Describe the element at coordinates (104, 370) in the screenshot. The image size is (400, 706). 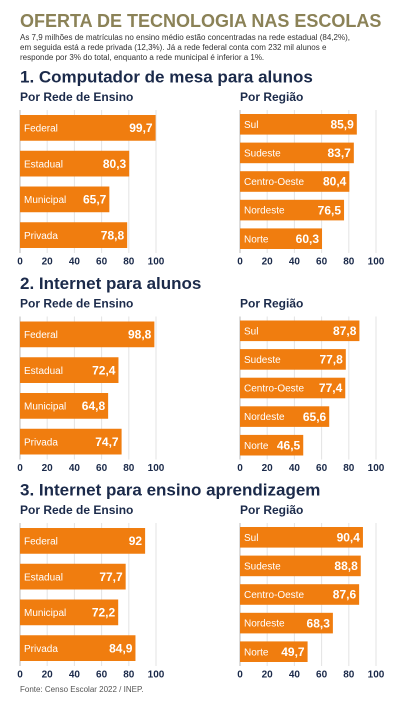
I see `value-label: 72,4` at that location.